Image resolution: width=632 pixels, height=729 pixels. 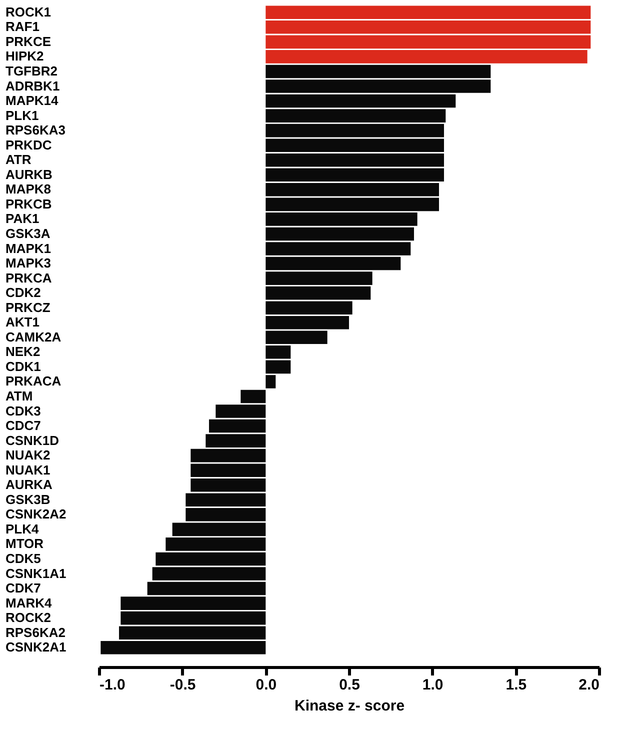 I want to click on y-tick-label: PRKDC, so click(x=29, y=144).